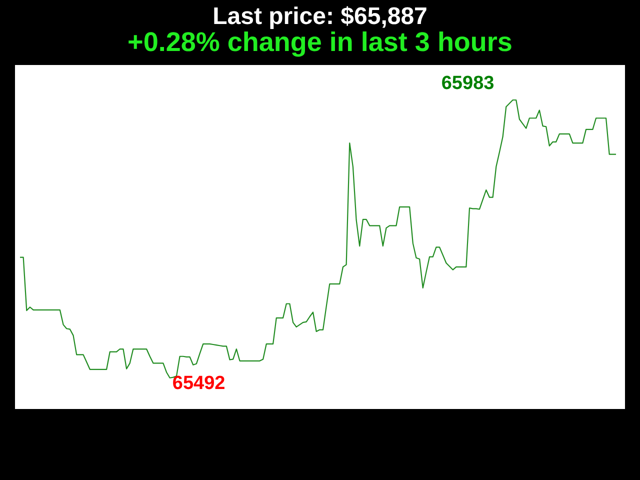 The width and height of the screenshot is (640, 480). Describe the element at coordinates (467, 83) in the screenshot. I see `data-label: 65983` at that location.